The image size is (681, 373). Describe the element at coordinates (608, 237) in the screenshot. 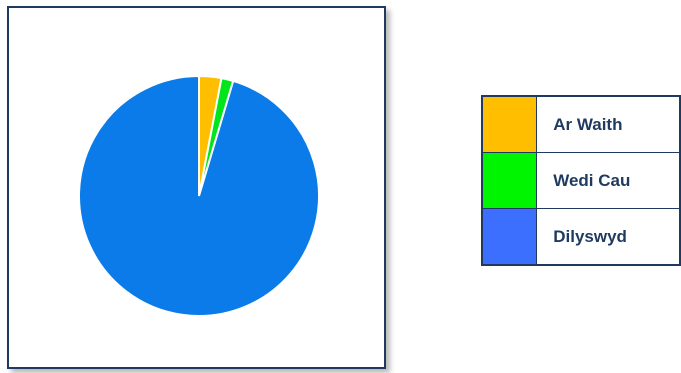

I see `legend-label: Dilyswyd` at that location.